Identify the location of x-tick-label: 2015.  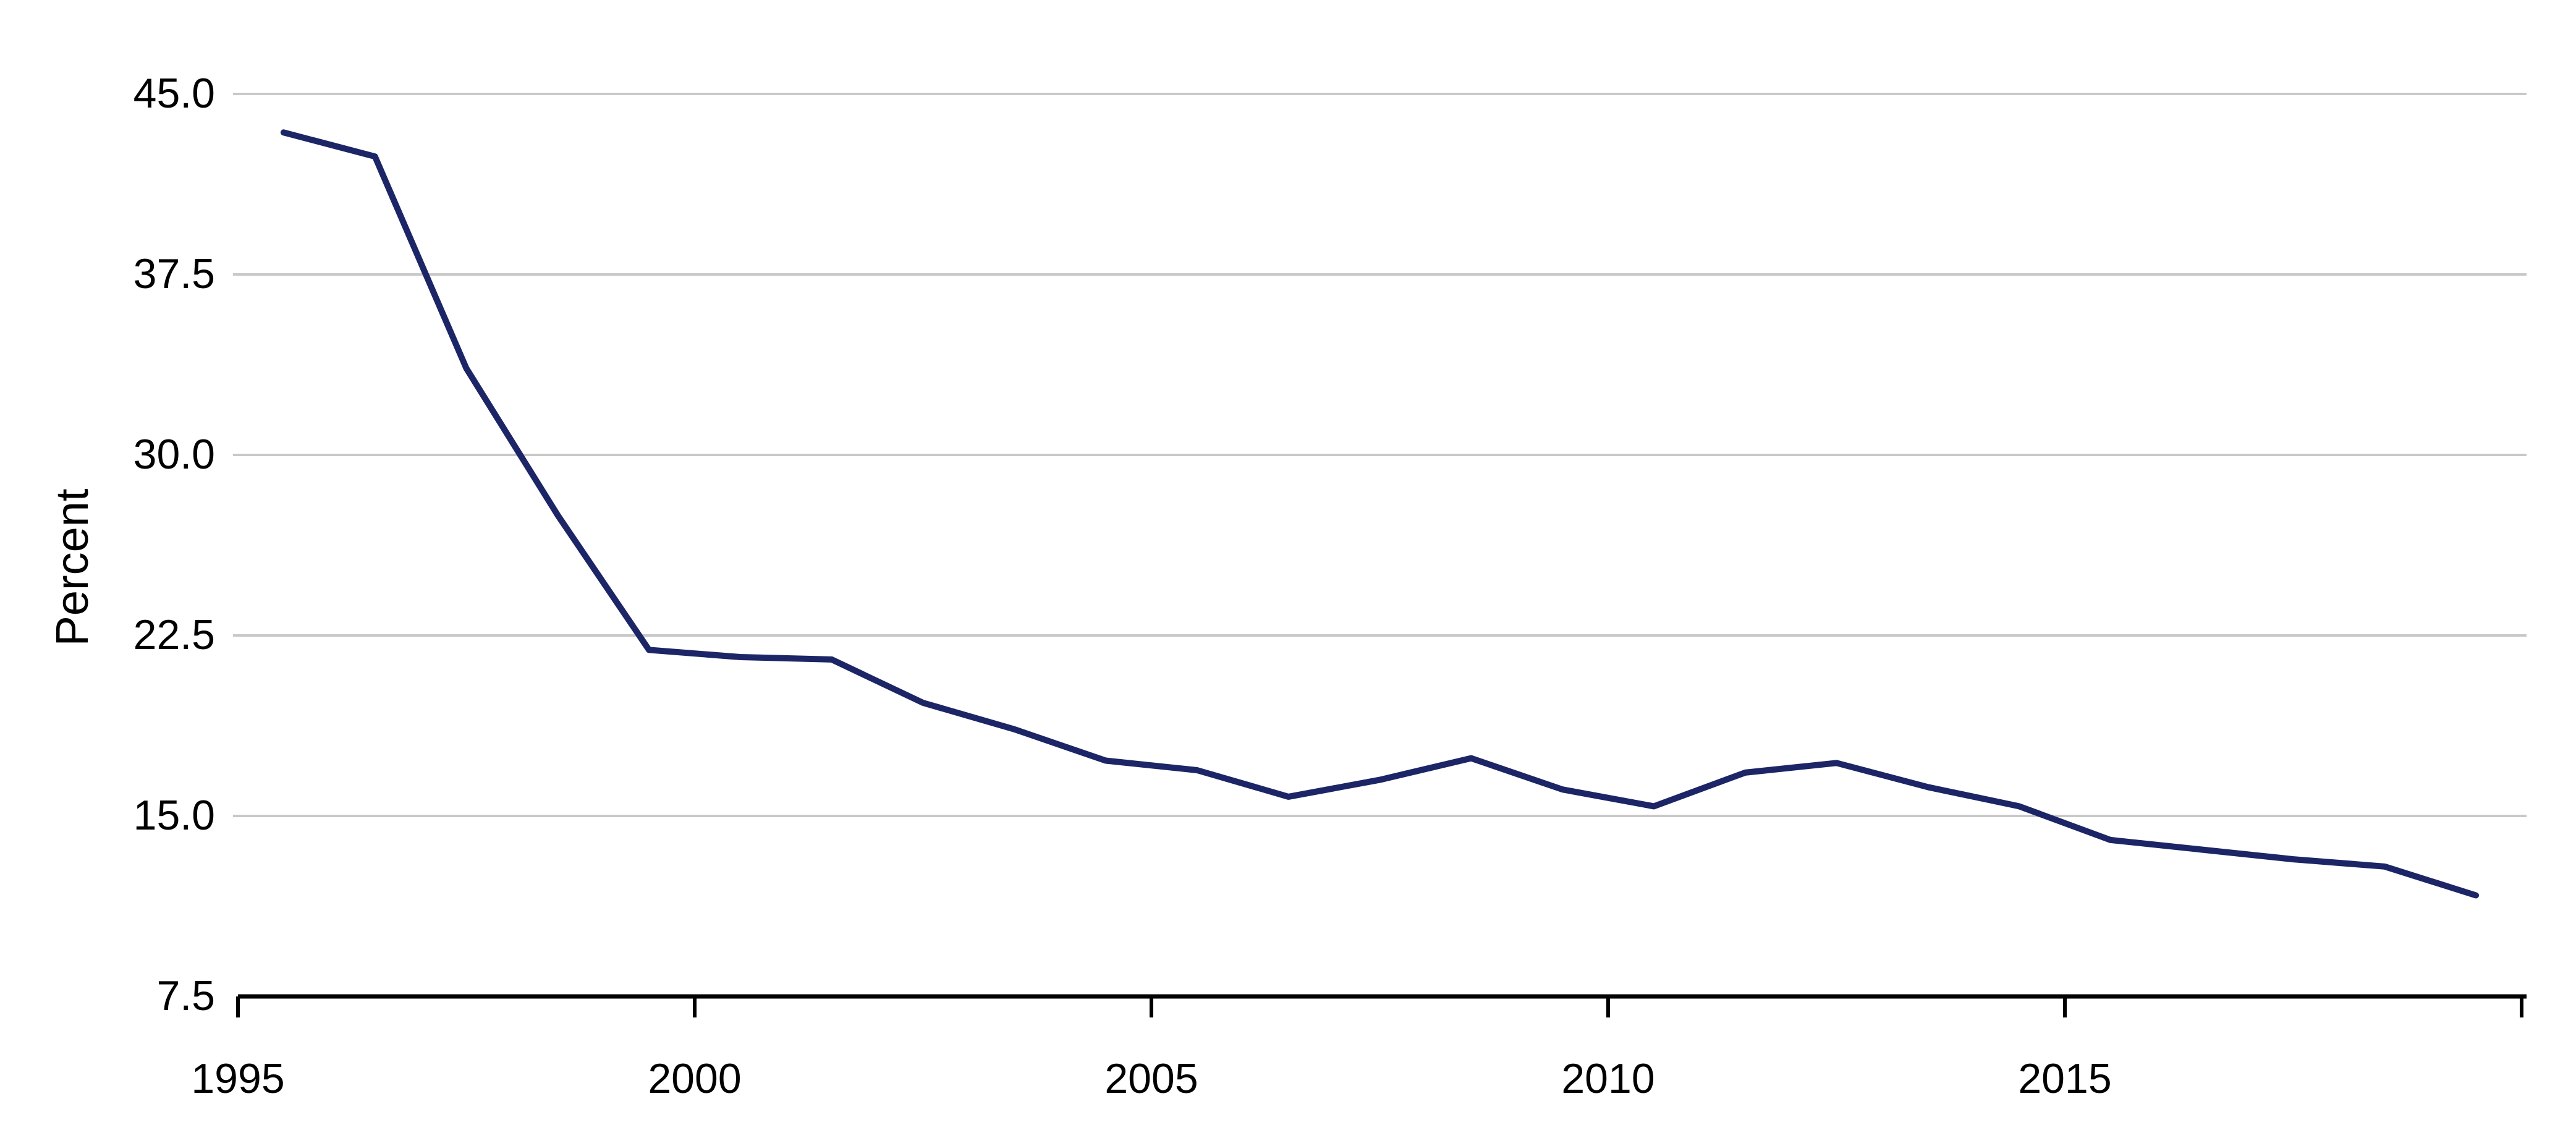
(2064, 1078).